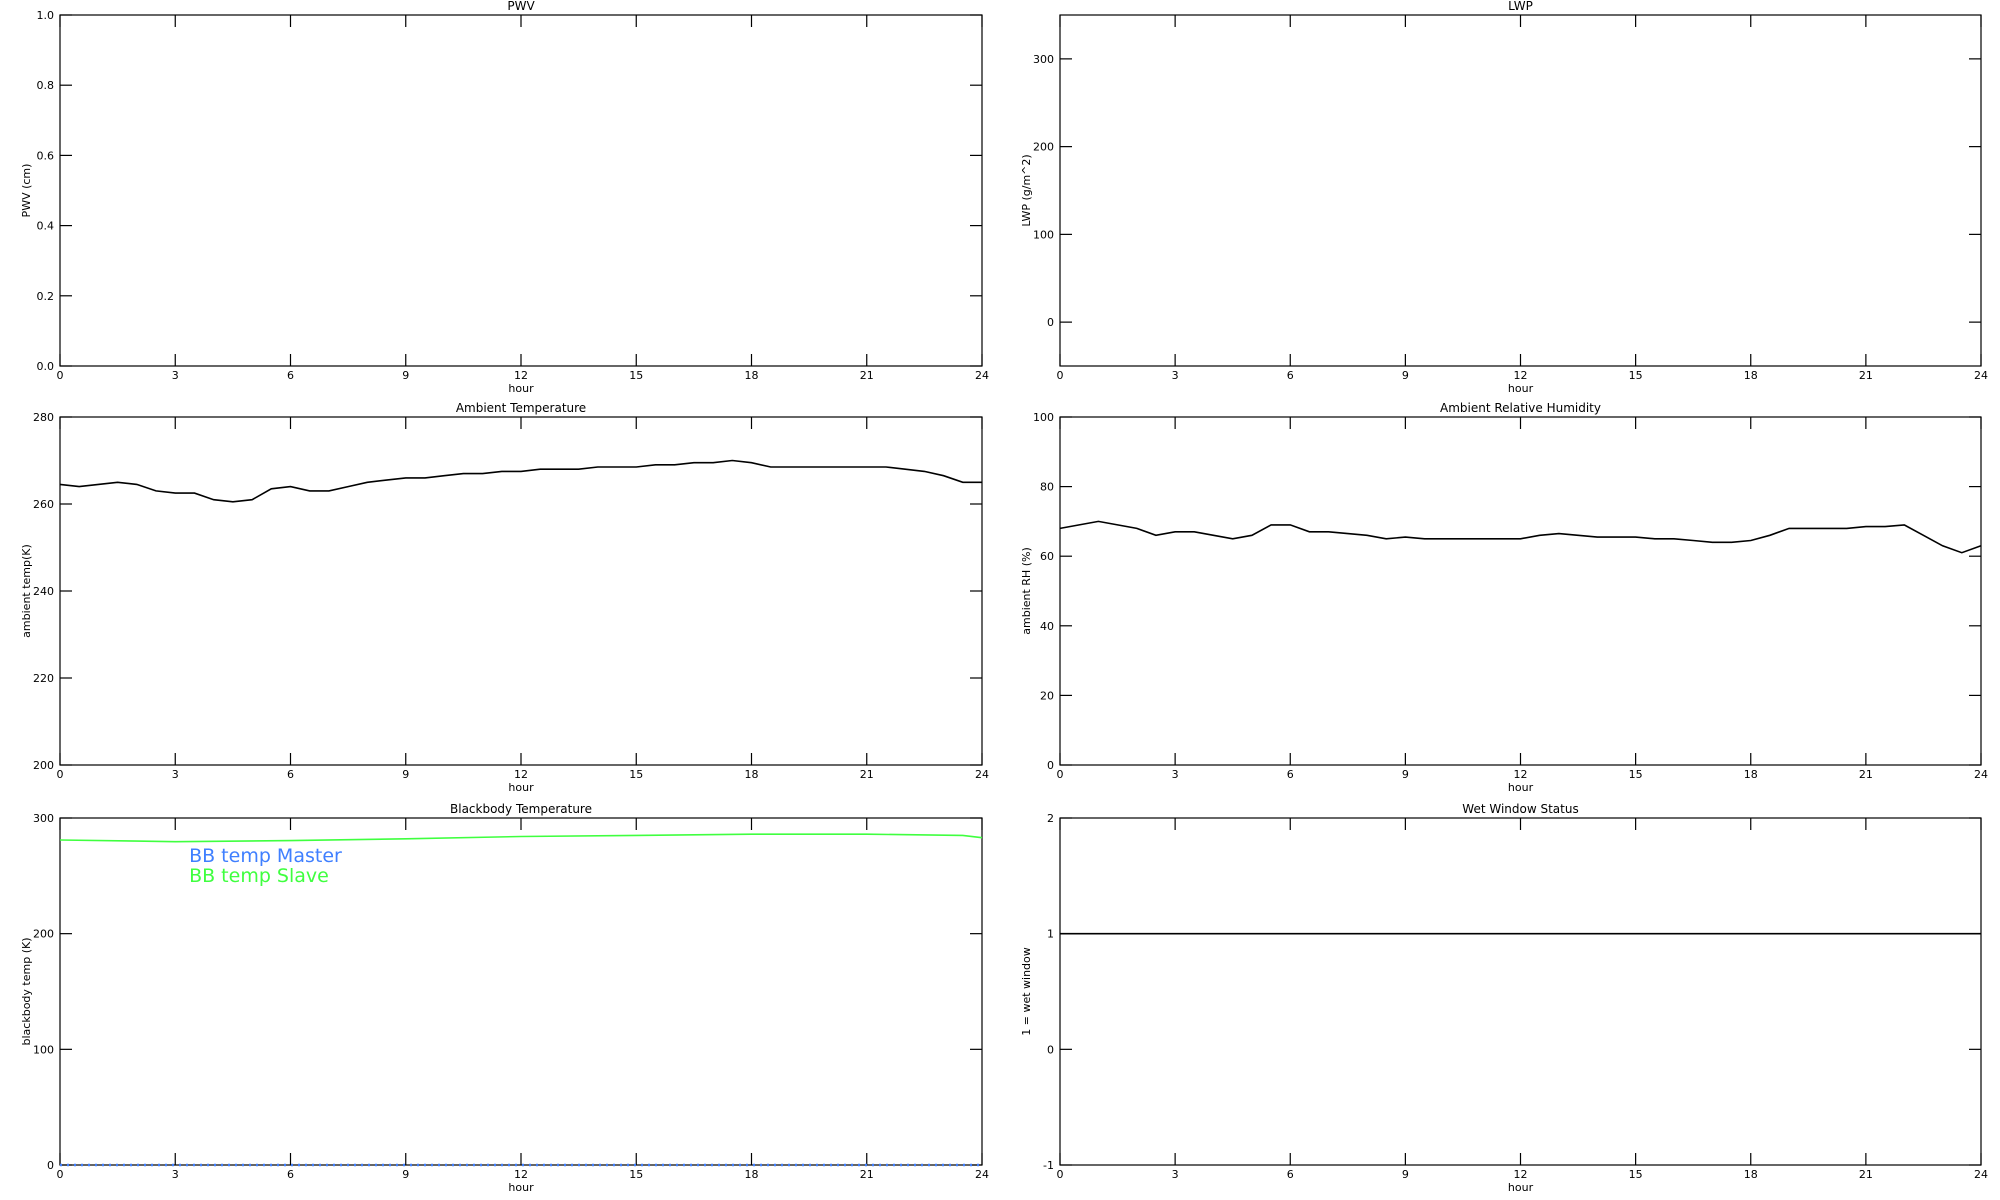 The width and height of the screenshot is (2000, 1200). What do you see at coordinates (1048, 1165) in the screenshot?
I see `y-tick-label: -1` at bounding box center [1048, 1165].